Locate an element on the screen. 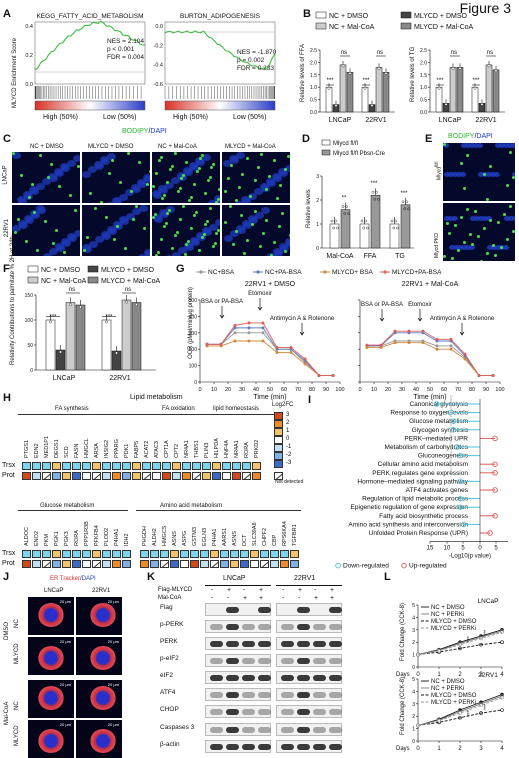 The width and height of the screenshot is (519, 758). lollipop-up is located at coordinates (490, 533).